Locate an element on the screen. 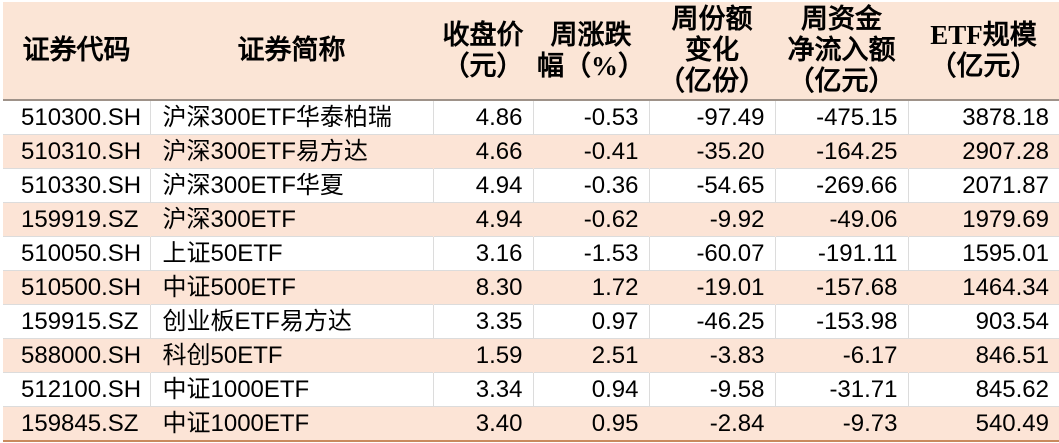  close-price-cell: 3.34 is located at coordinates (483, 389).